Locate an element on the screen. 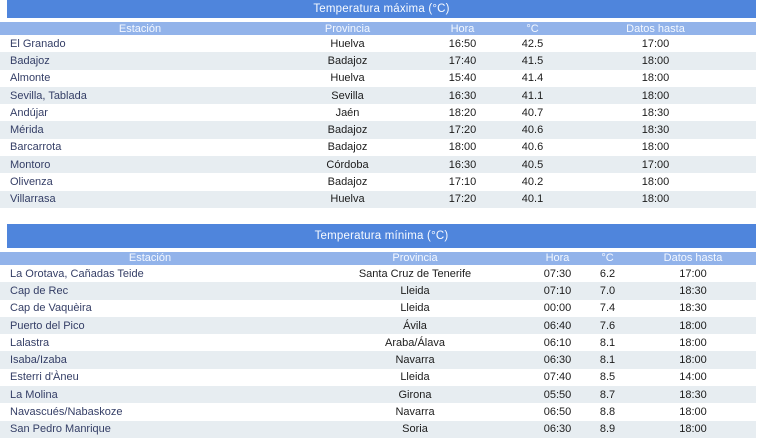 Image resolution: width=768 pixels, height=438 pixels. temperature-cell: 8.9 is located at coordinates (607, 429).